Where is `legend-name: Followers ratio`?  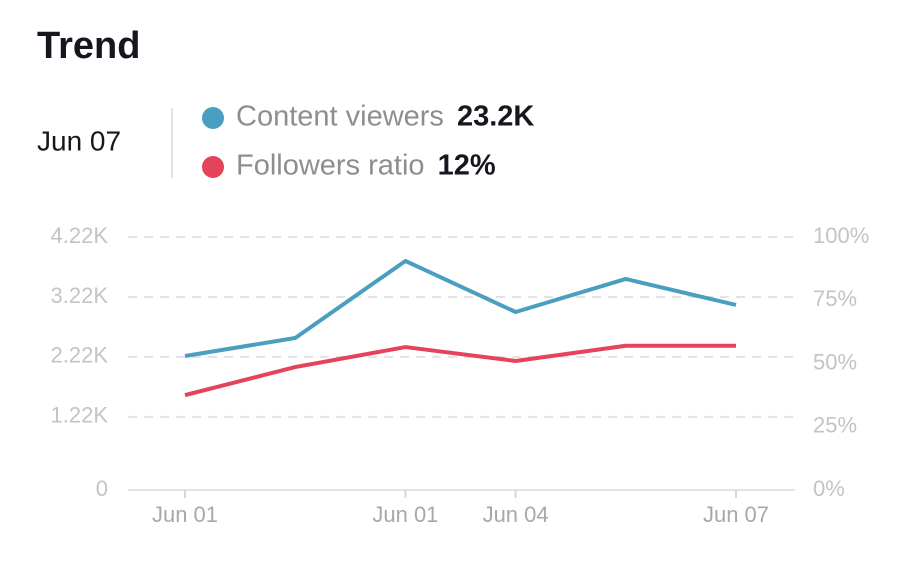 legend-name: Followers ratio is located at coordinates (330, 166).